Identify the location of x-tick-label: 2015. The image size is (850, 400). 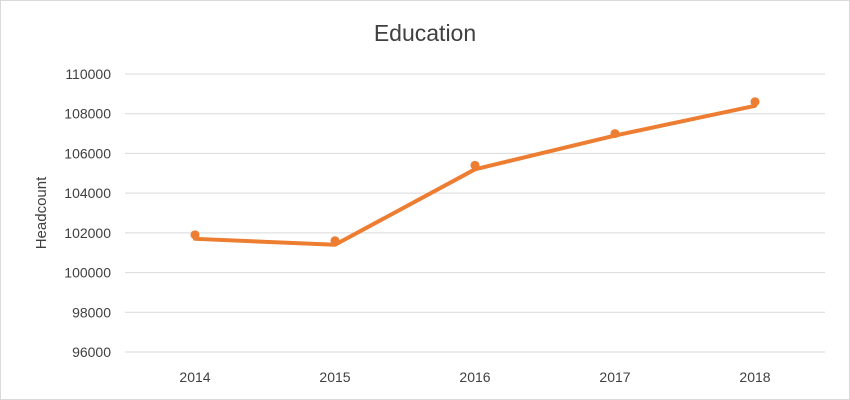
(334, 377).